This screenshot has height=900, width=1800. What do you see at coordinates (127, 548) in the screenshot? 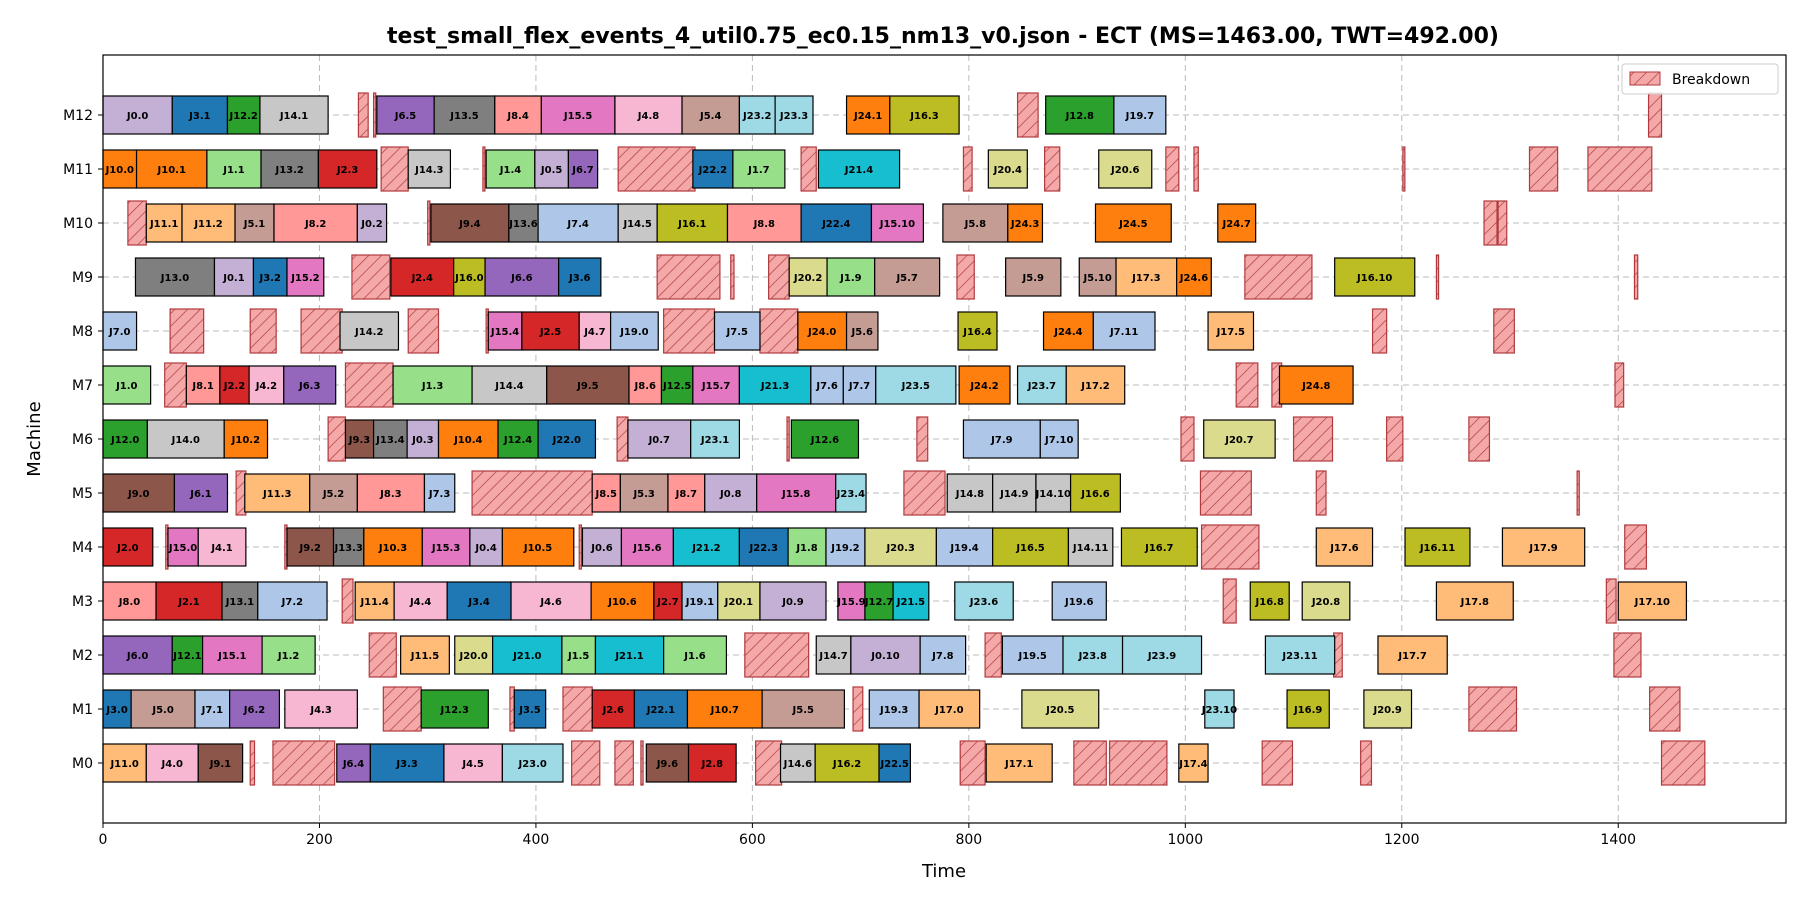
I see `task-label: J2.0` at bounding box center [127, 548].